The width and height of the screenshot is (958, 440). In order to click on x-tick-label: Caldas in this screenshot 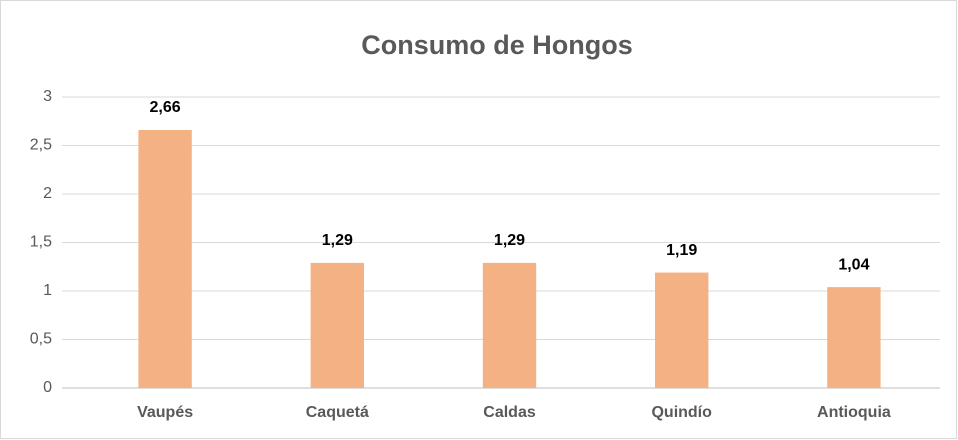, I will do `click(509, 412)`.